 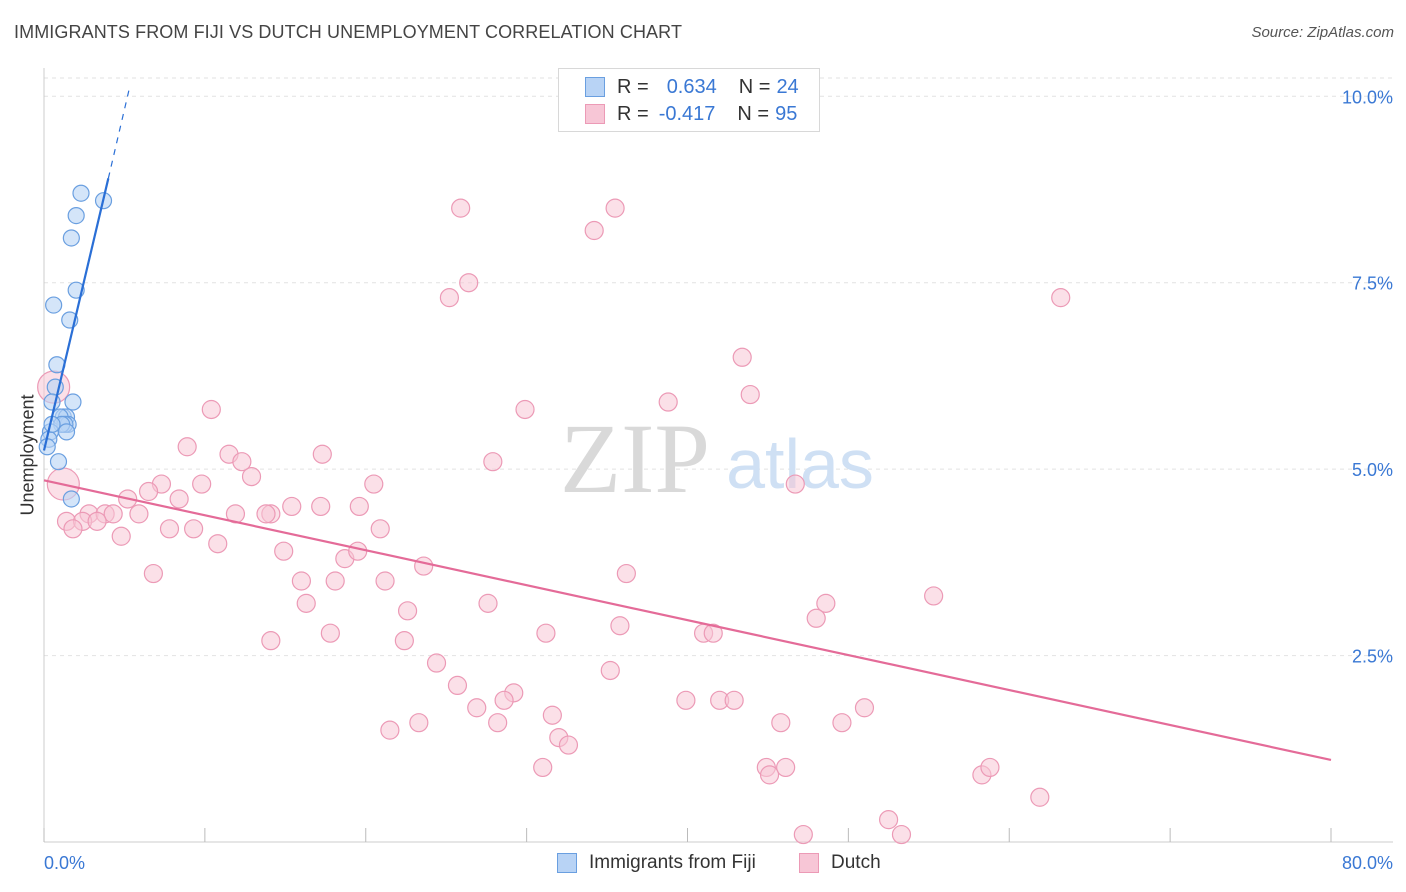 I want to click on source-label: Source: ZipAtlas.com, so click(x=1322, y=32).